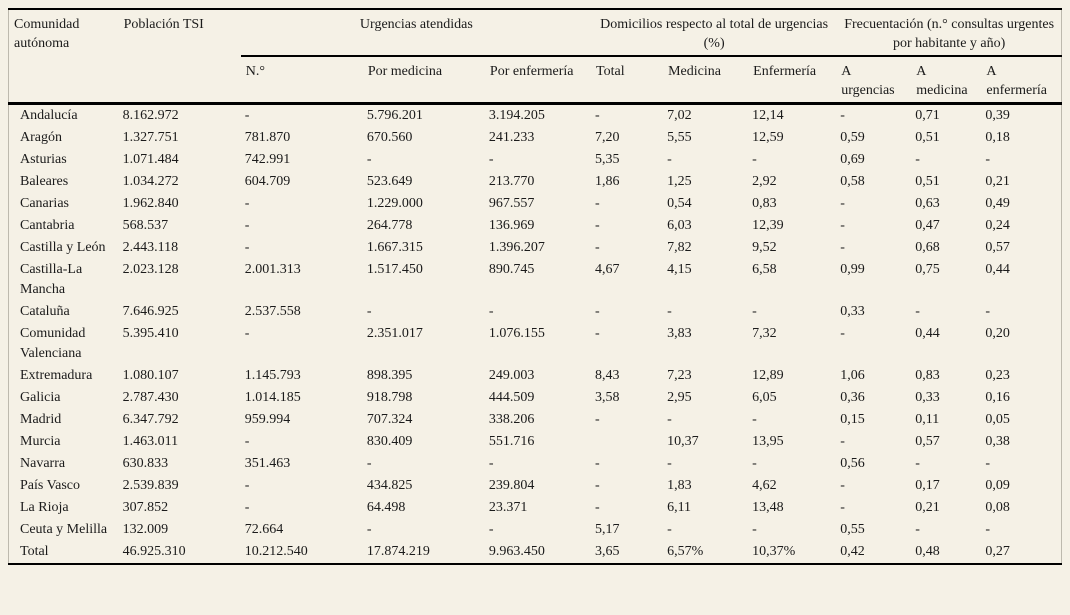 This screenshot has width=1070, height=615. Describe the element at coordinates (764, 397) in the screenshot. I see `table-cell: 6,05` at that location.